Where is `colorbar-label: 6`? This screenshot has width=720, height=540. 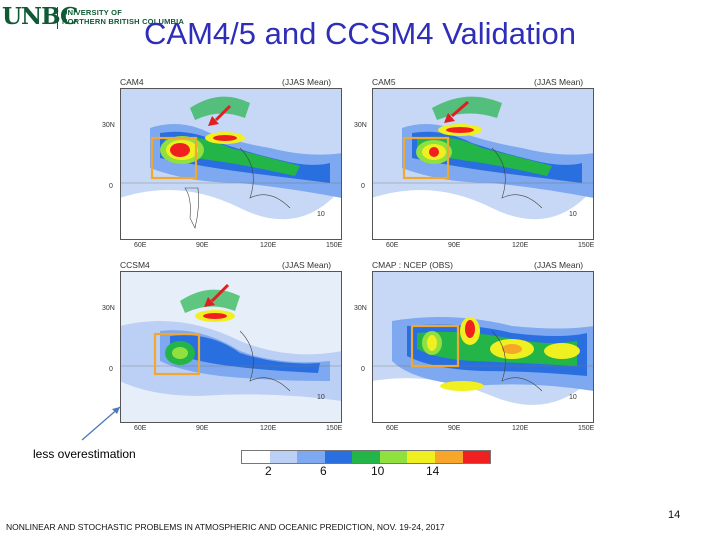
colorbar-label: 6 is located at coordinates (323, 471).